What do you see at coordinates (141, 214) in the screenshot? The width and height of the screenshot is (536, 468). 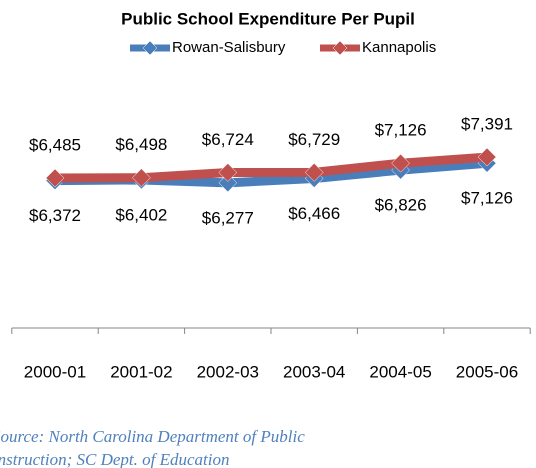 I see `data-label: $6,402` at bounding box center [141, 214].